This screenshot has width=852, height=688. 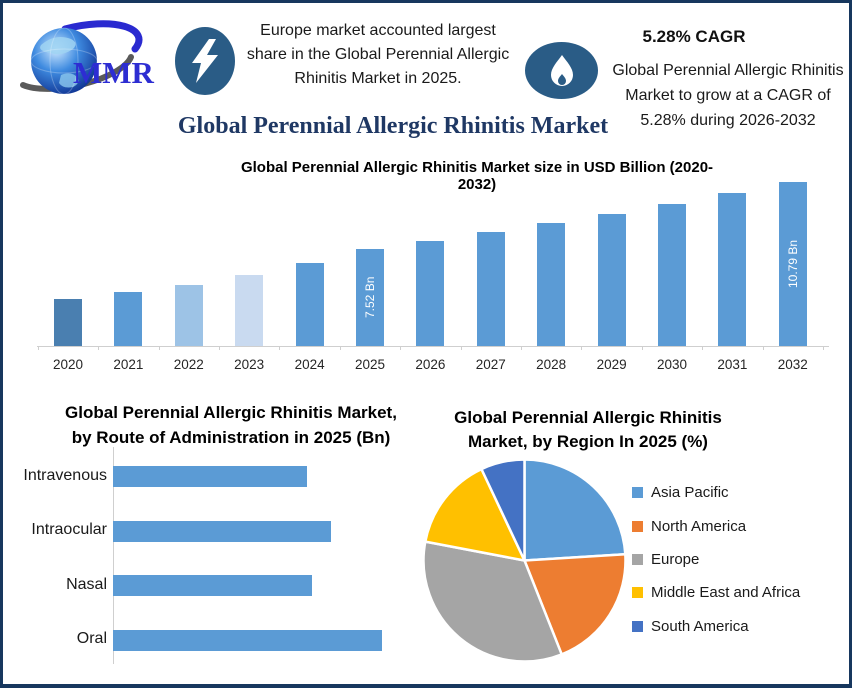 I want to click on bar-2031, so click(x=732, y=269).